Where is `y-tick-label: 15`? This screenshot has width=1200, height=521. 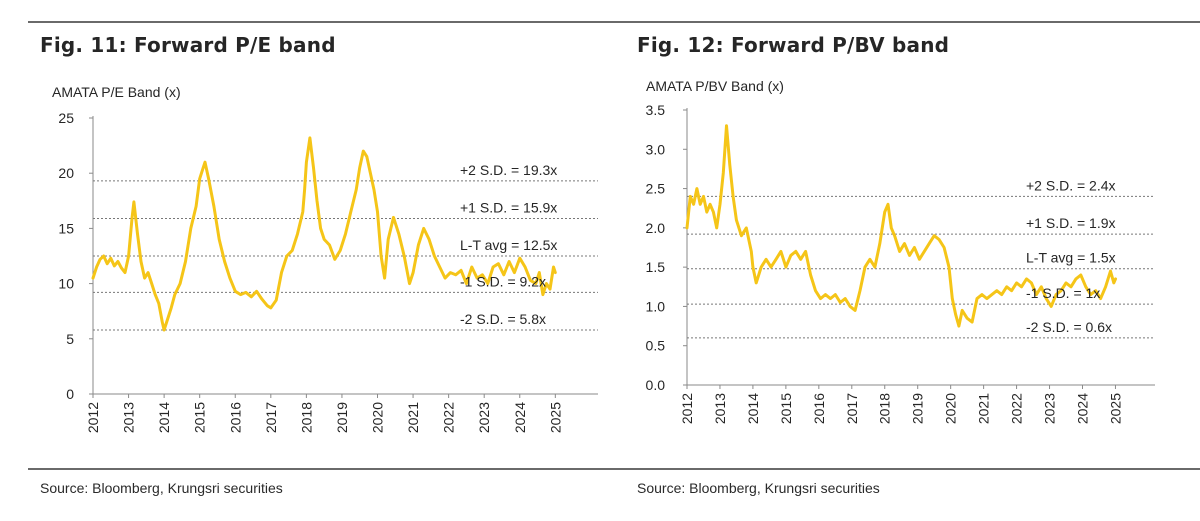 y-tick-label: 15 is located at coordinates (66, 228).